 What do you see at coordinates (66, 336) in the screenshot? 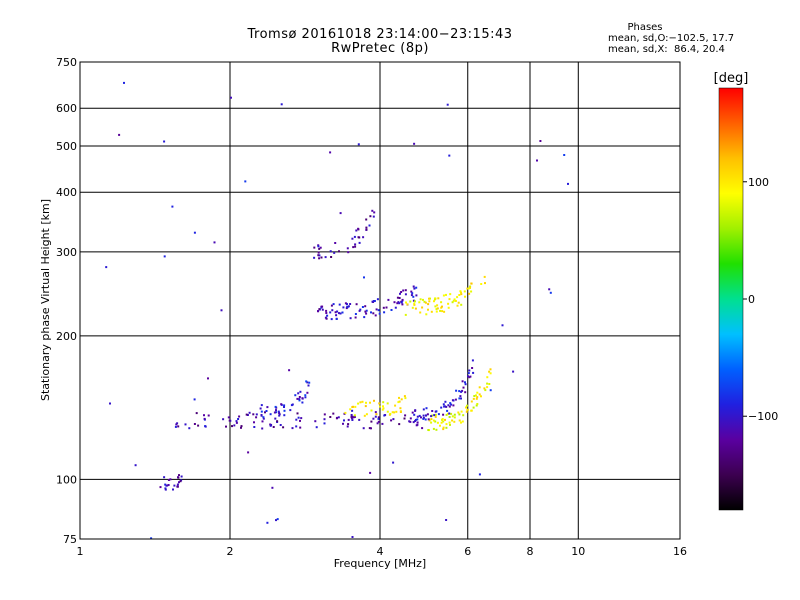
I see `y-tick-label: 200` at bounding box center [66, 336].